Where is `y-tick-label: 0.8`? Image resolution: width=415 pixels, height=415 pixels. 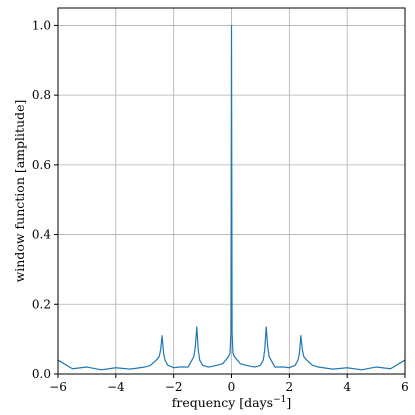 y-tick-label: 0.8 is located at coordinates (41, 95).